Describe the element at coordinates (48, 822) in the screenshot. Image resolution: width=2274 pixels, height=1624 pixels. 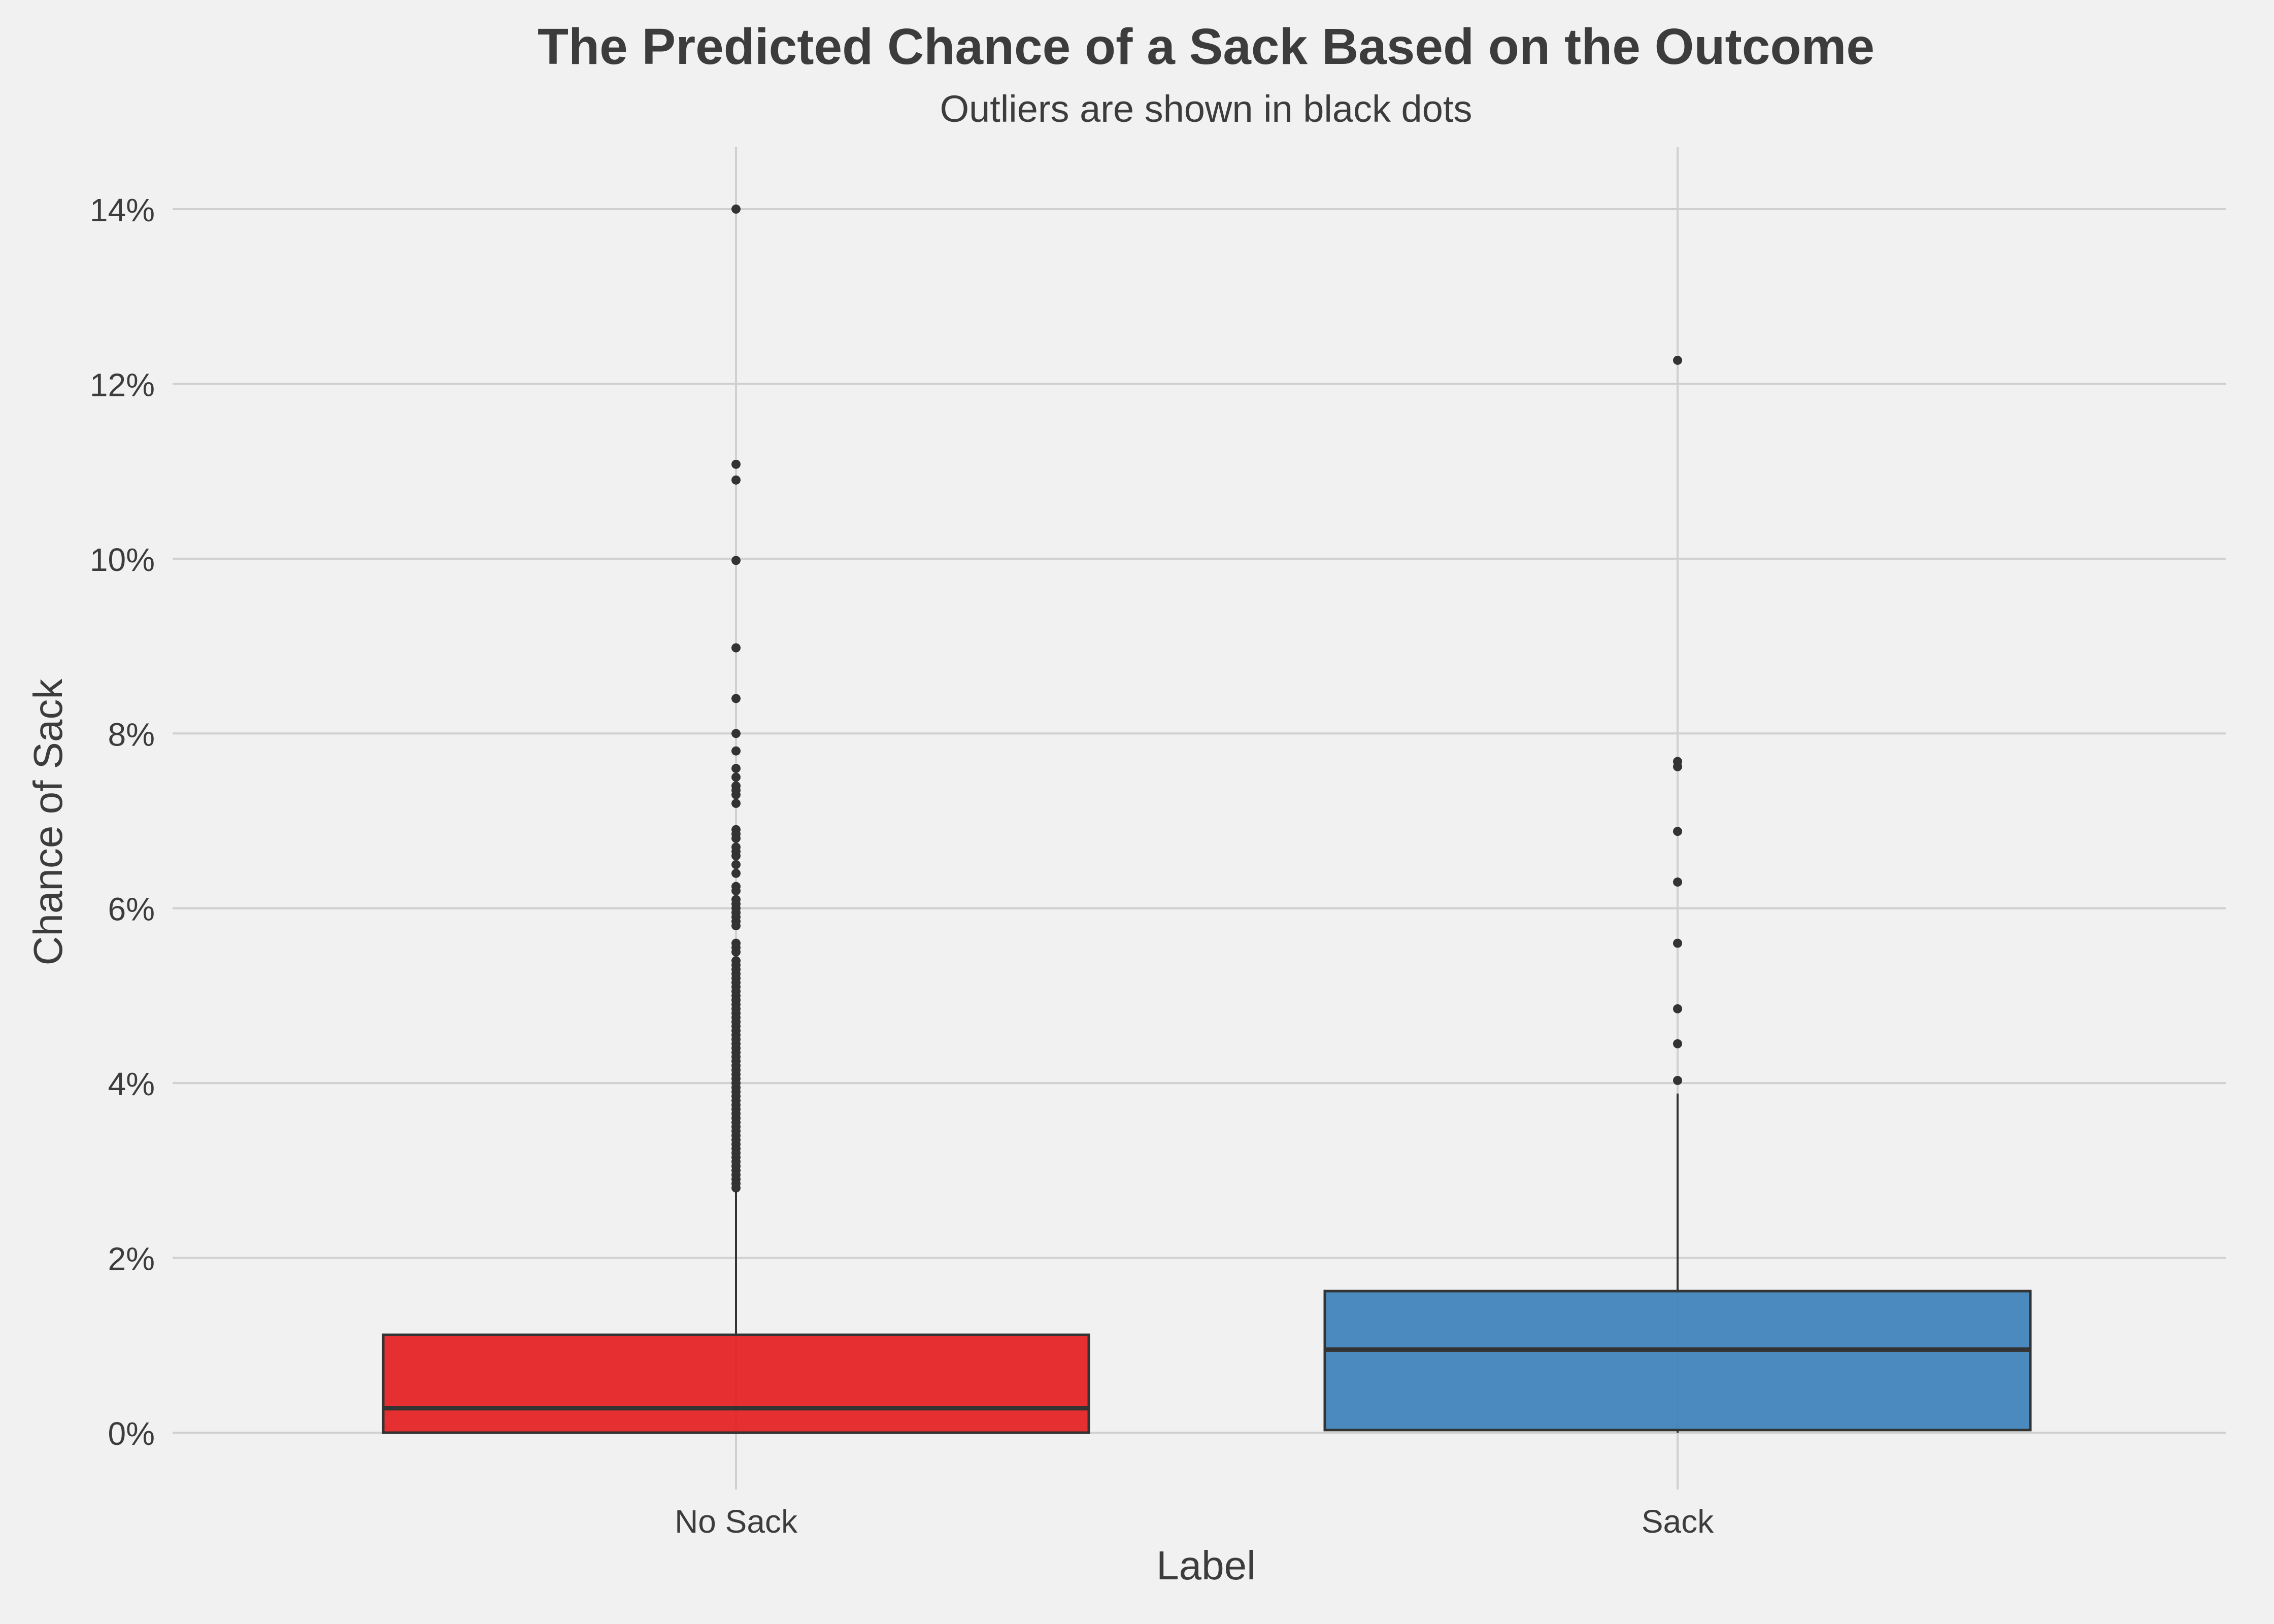
I see `y-axis-label: Chance of Sack` at that location.